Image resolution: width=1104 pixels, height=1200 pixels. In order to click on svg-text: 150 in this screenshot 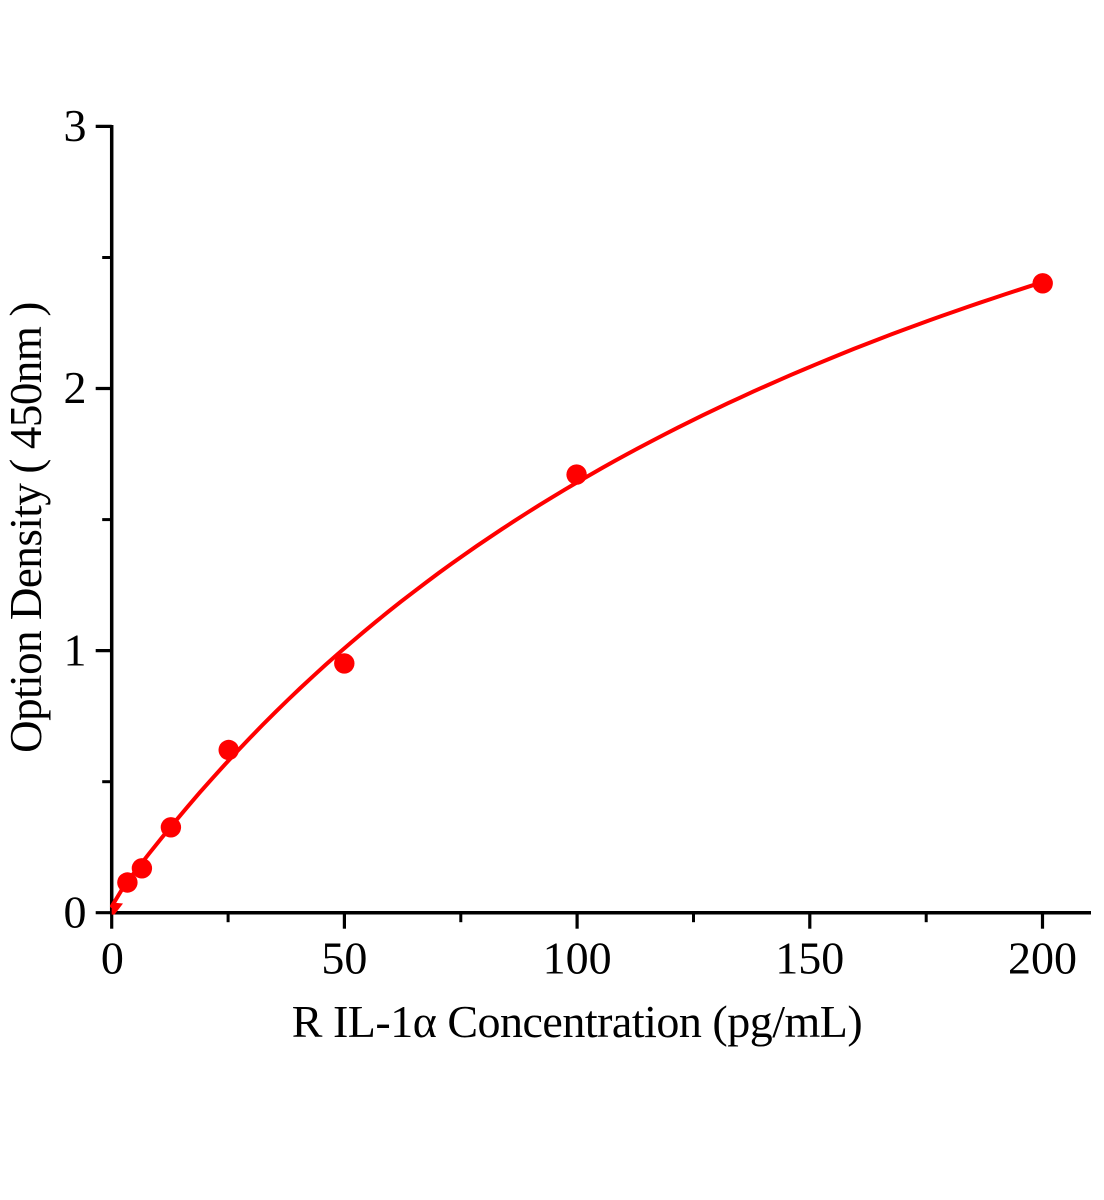, I will do `click(809, 957)`.